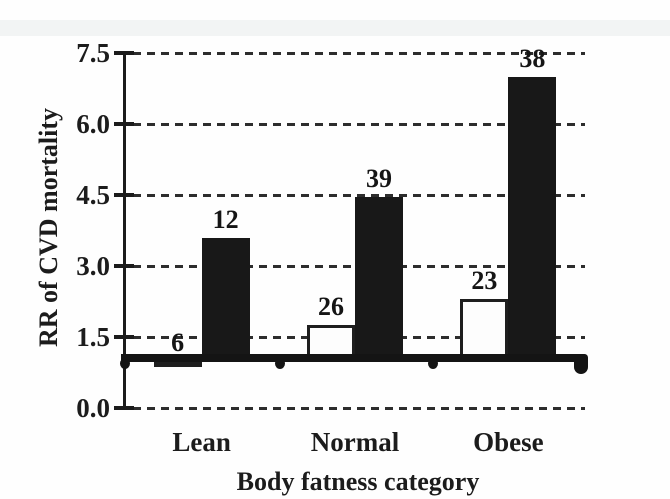  Describe the element at coordinates (331, 307) in the screenshot. I see `bar-count-label: 26` at that location.